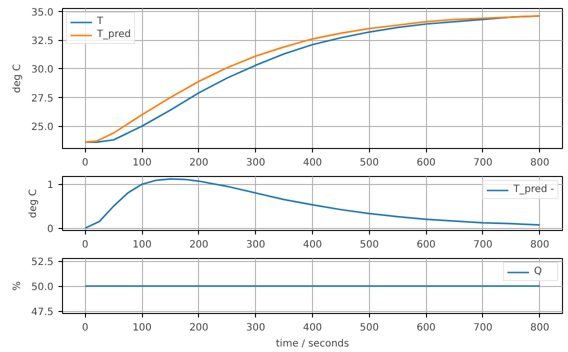 The width and height of the screenshot is (568, 352). Describe the element at coordinates (42, 42) in the screenshot. I see `y-tick-label: 32.5` at that location.